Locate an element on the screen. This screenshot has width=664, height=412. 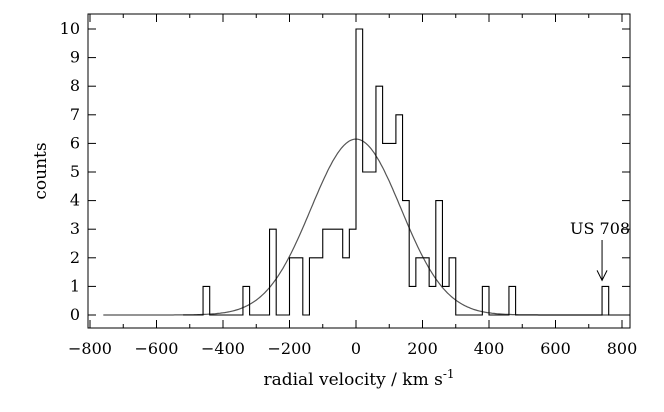
x-tick-label: −200 is located at coordinates (290, 348).